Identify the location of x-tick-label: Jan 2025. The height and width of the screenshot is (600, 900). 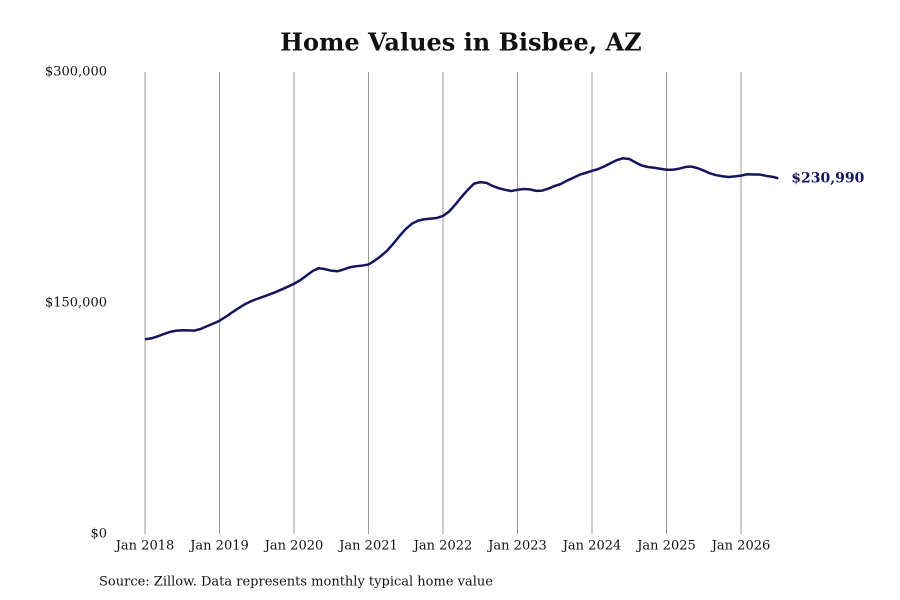
(665, 546).